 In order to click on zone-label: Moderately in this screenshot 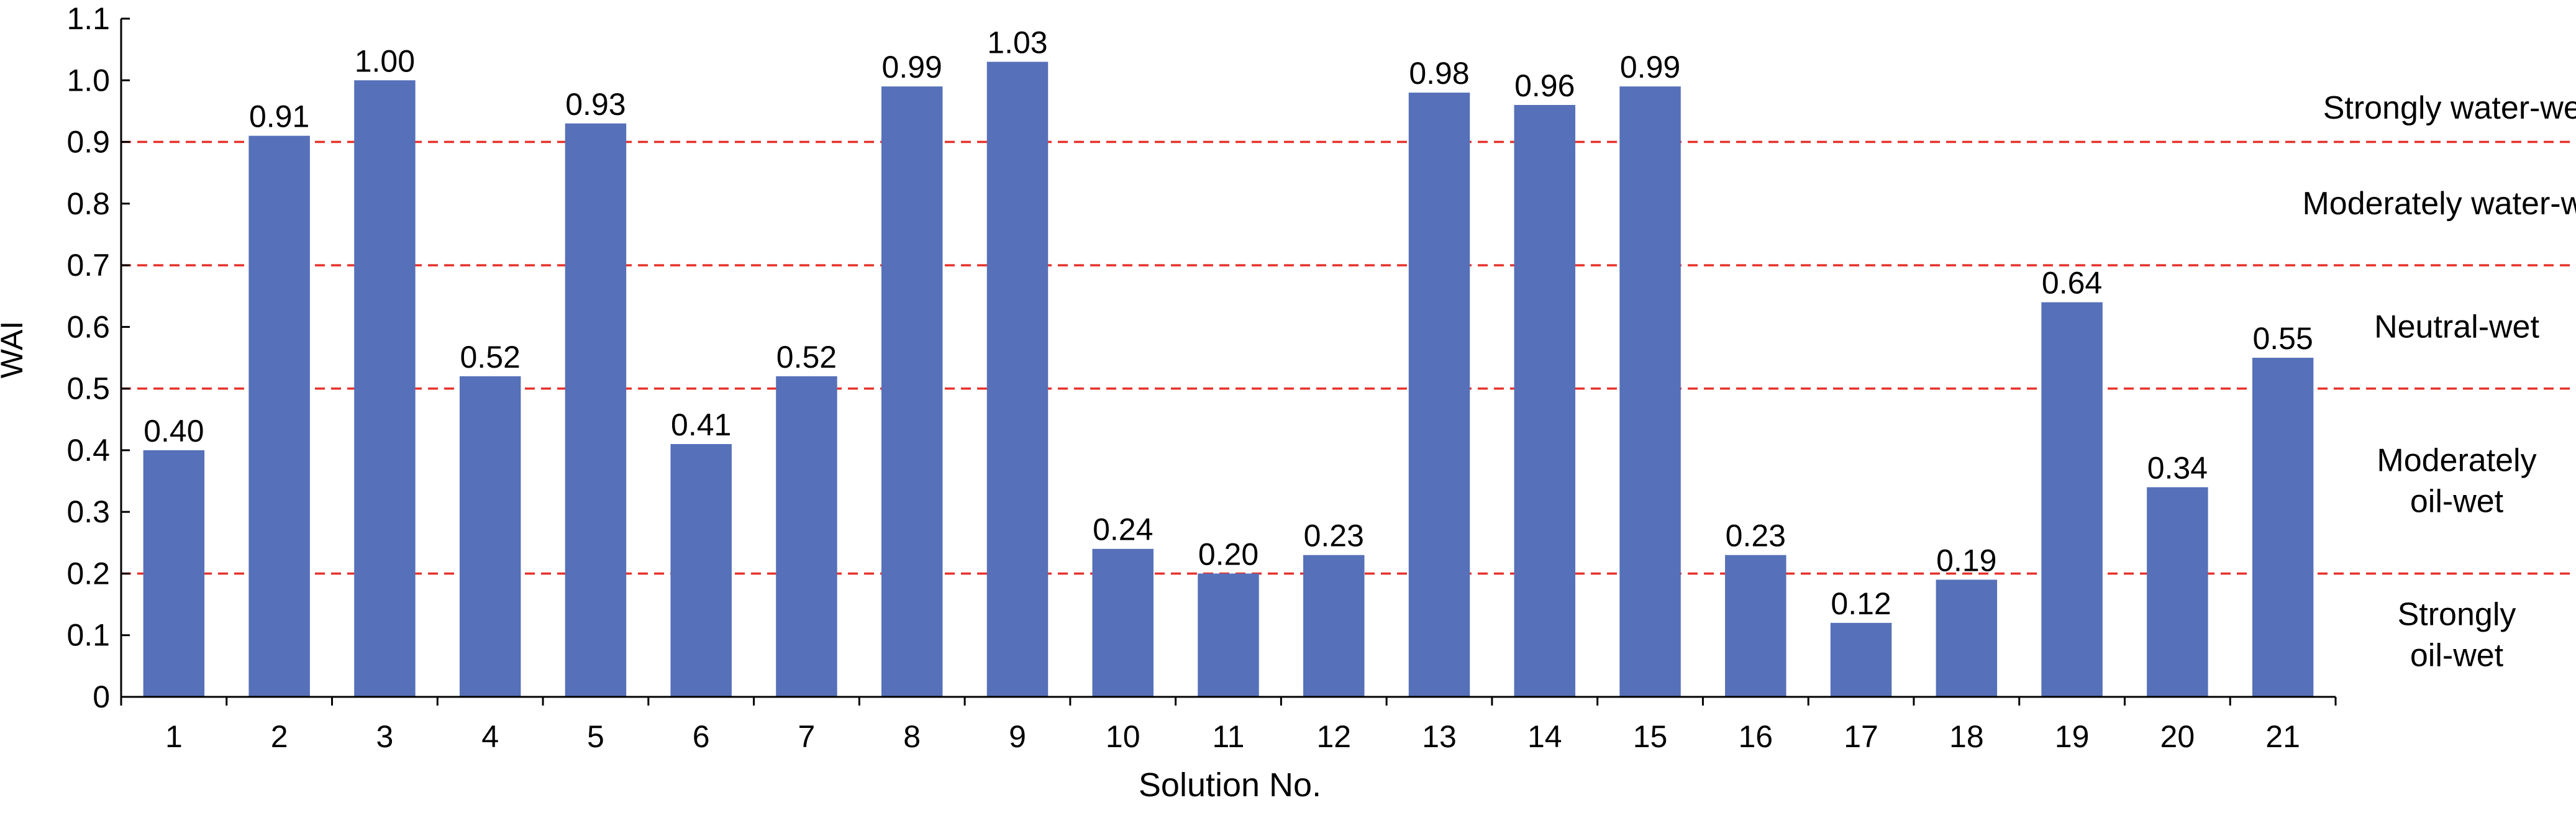, I will do `click(2456, 461)`.